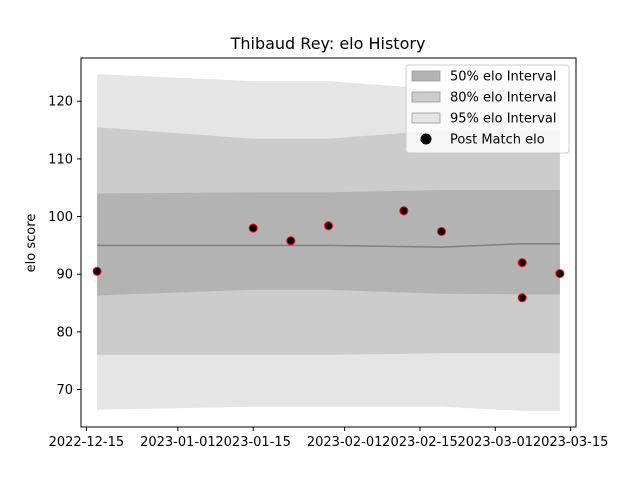  Describe the element at coordinates (328, 43) in the screenshot. I see `chart-title: Thibaud Rey: elo History` at that location.